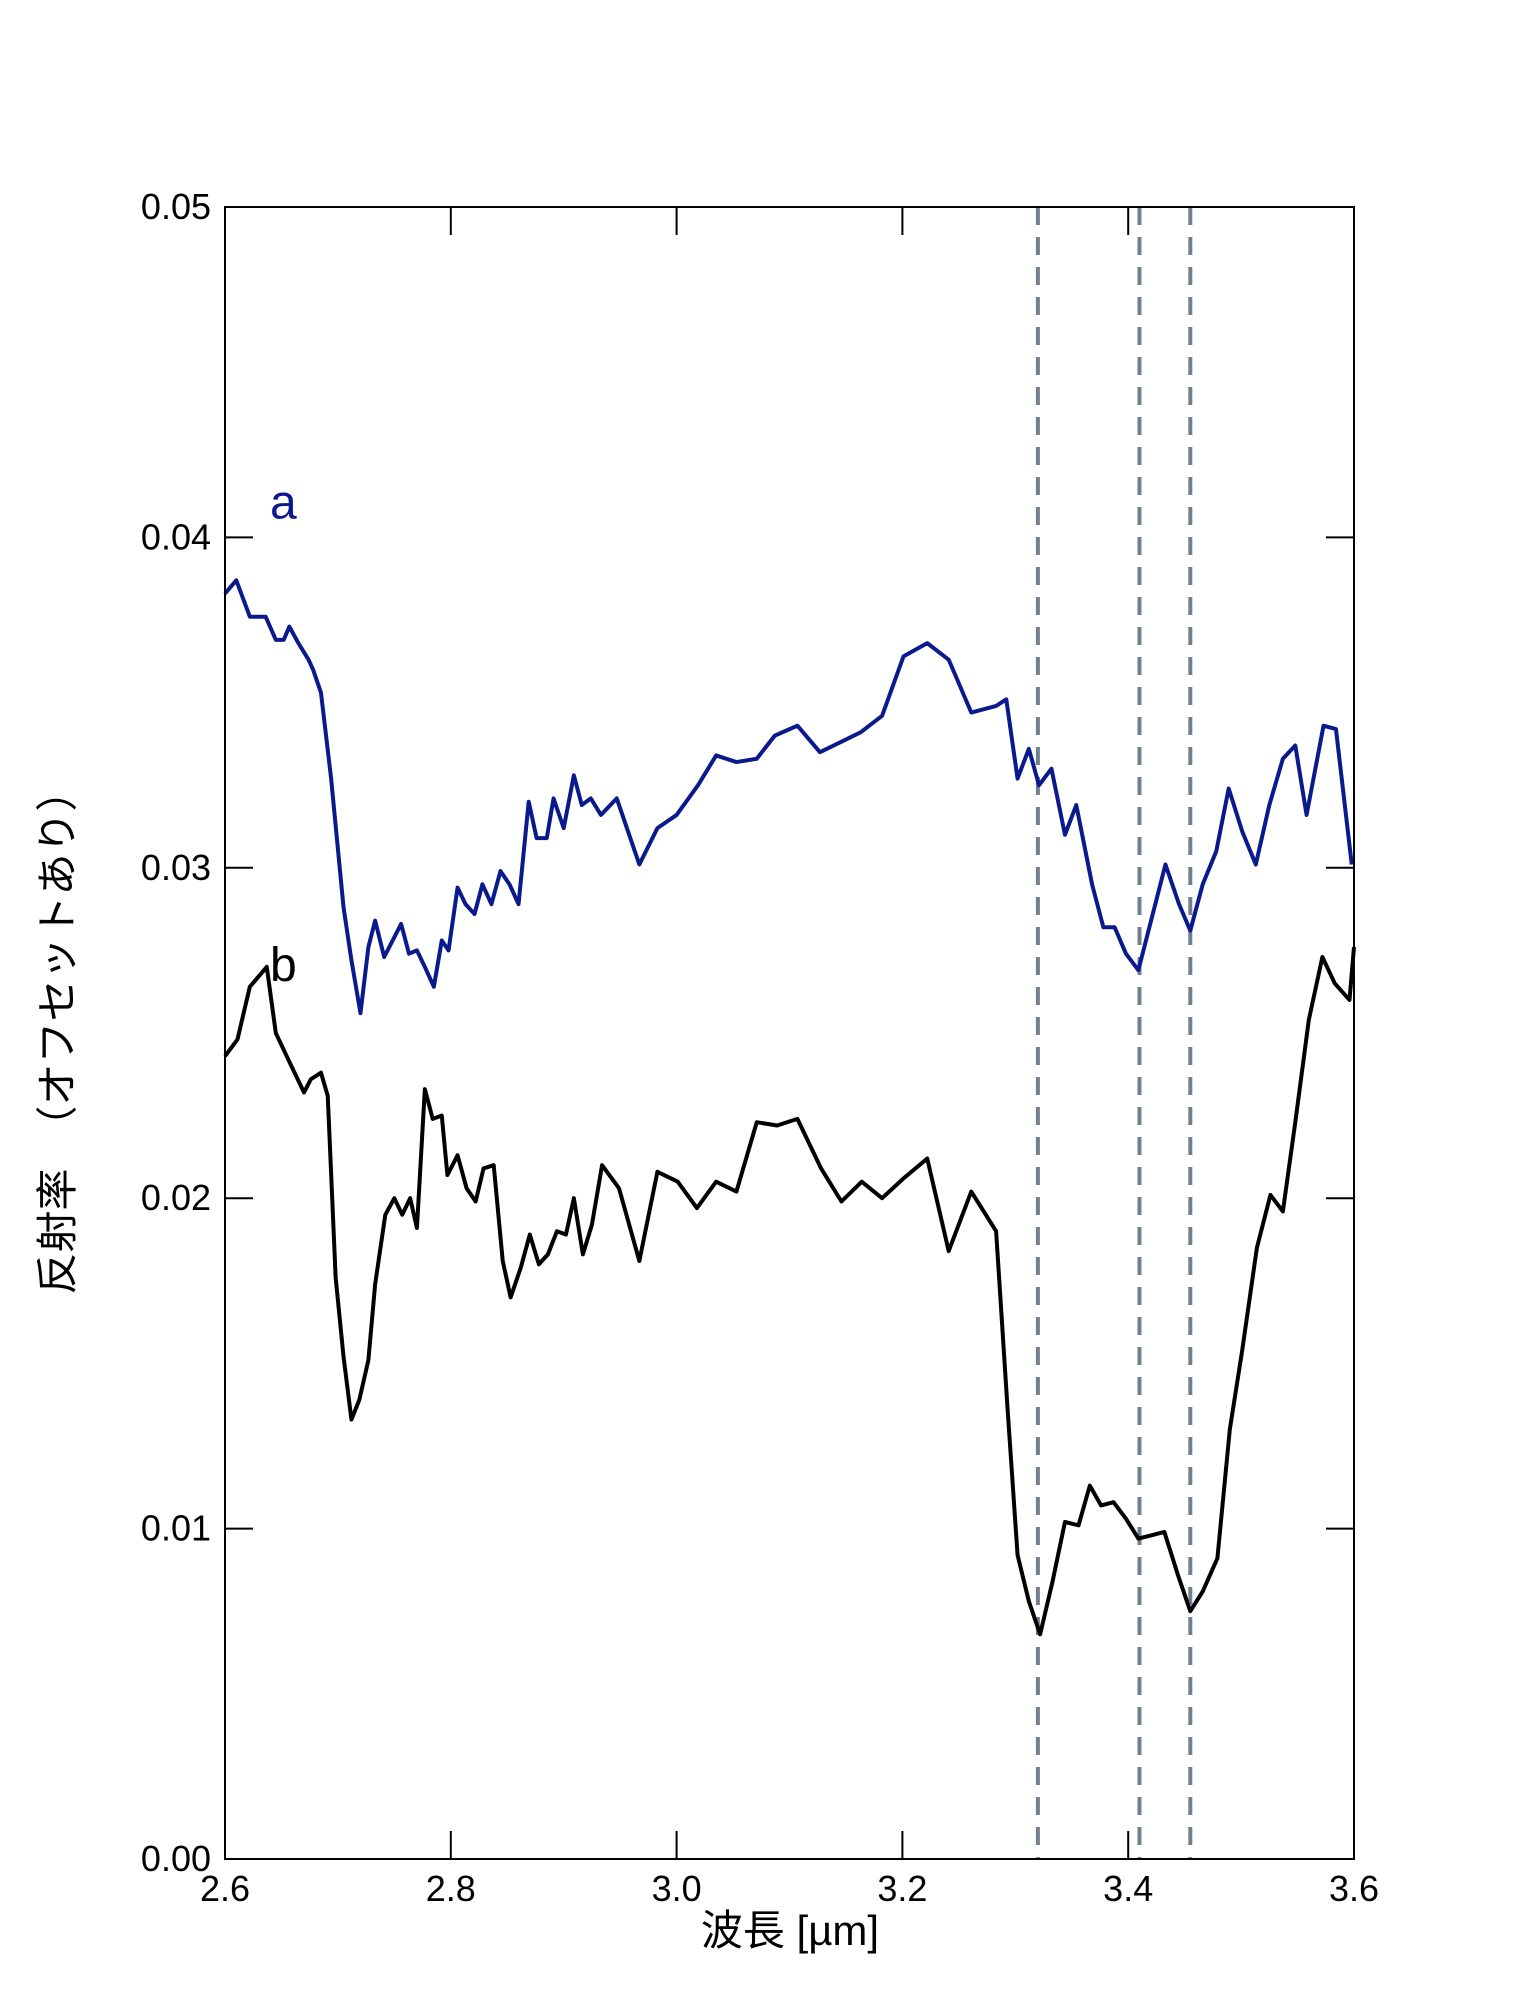 The height and width of the screenshot is (2000, 1518). I want to click on y-axis-label: 反射率 （オフセットあり）, so click(57, 1031).